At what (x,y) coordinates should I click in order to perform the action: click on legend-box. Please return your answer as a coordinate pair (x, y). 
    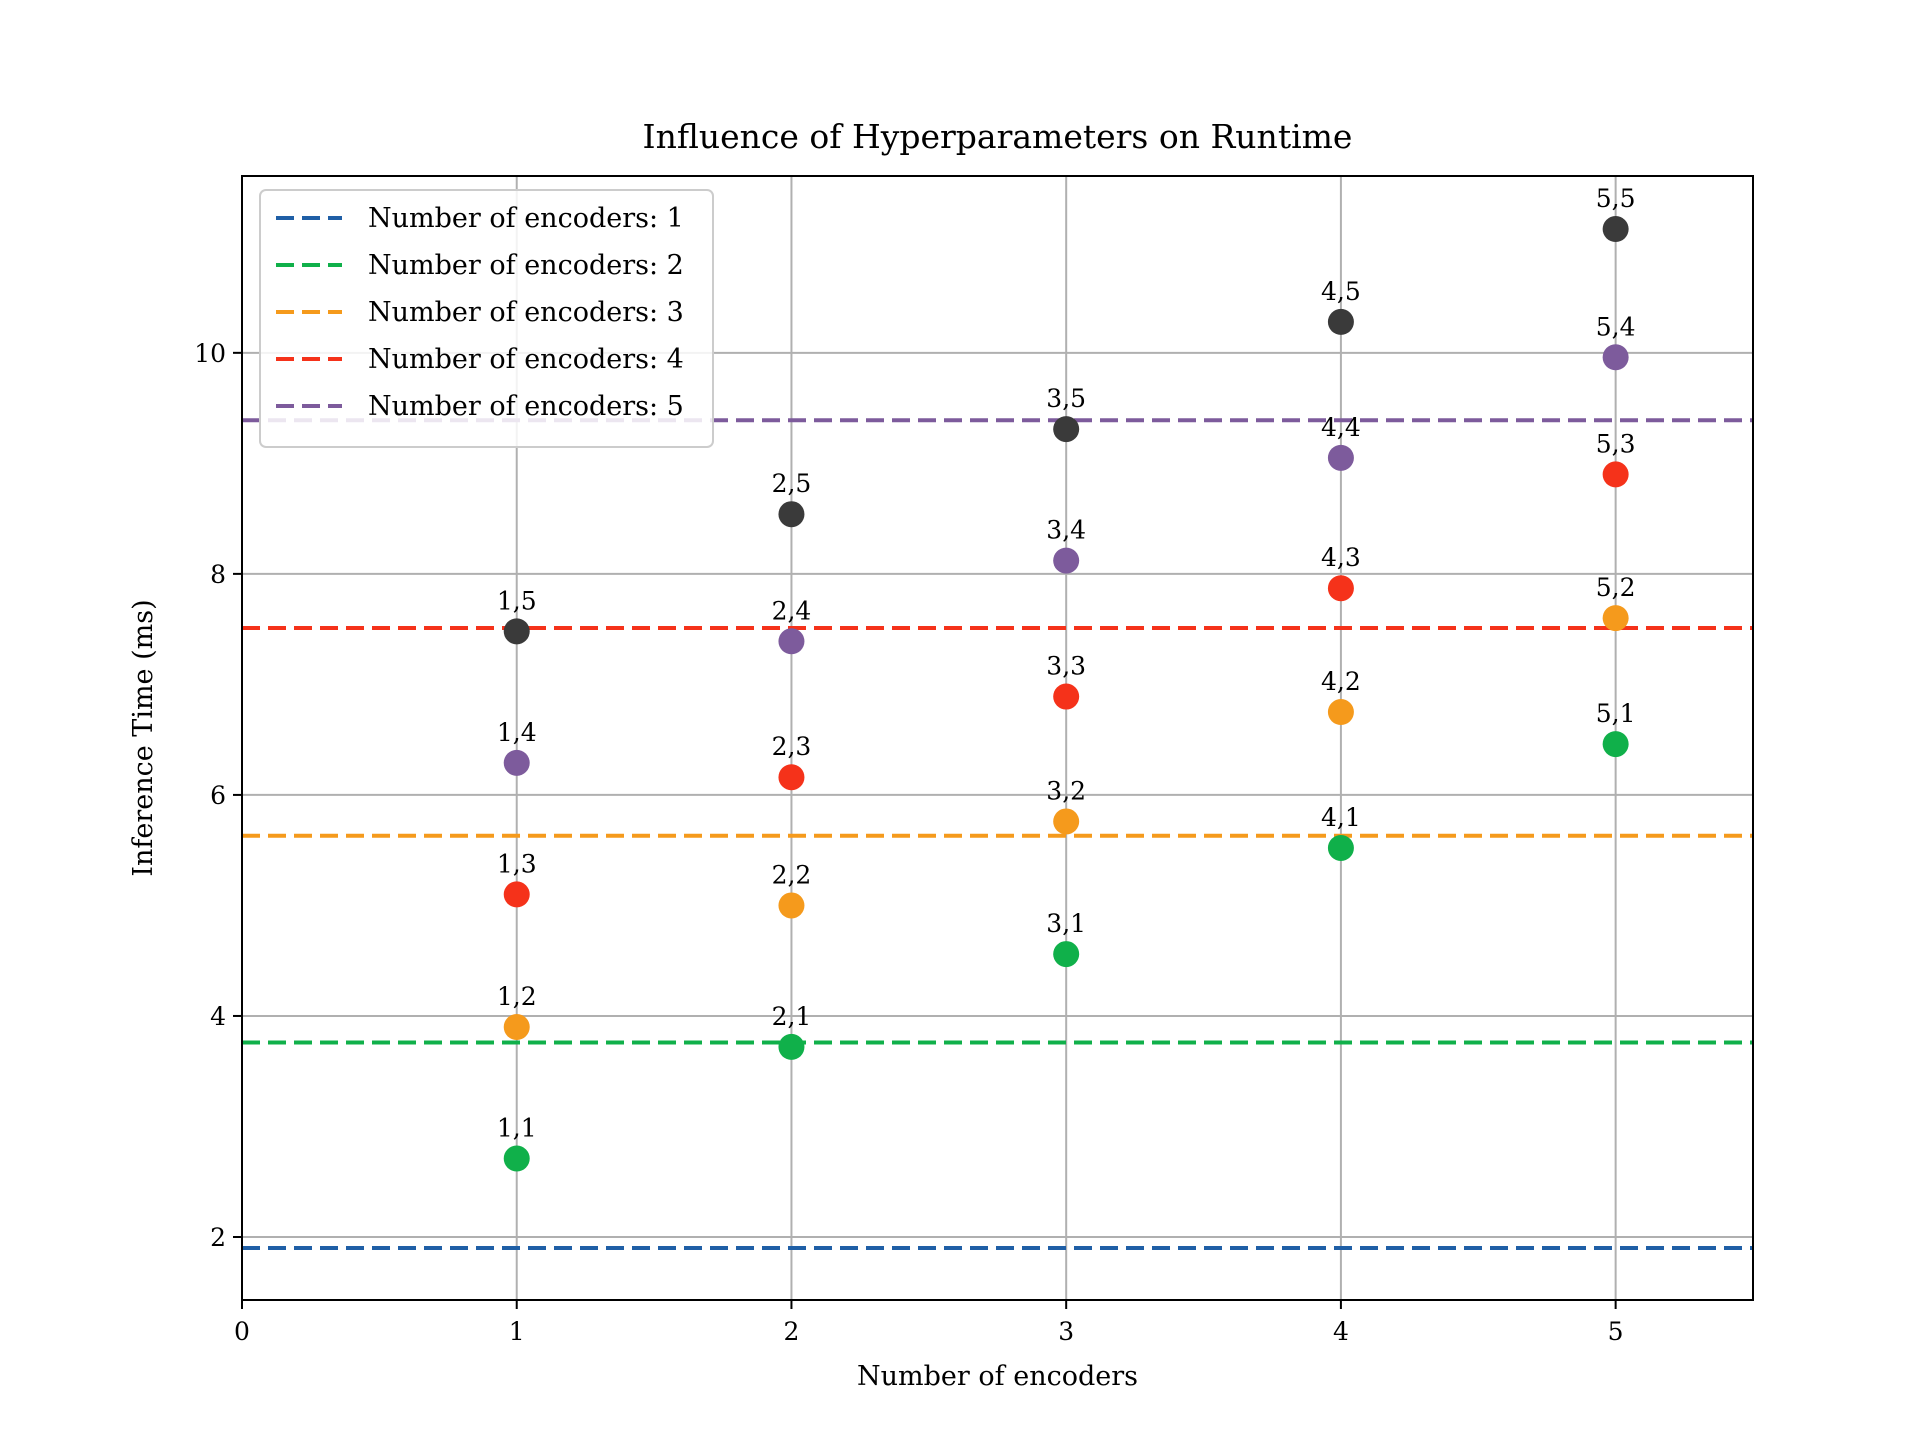
    Looking at the image, I should click on (486, 318).